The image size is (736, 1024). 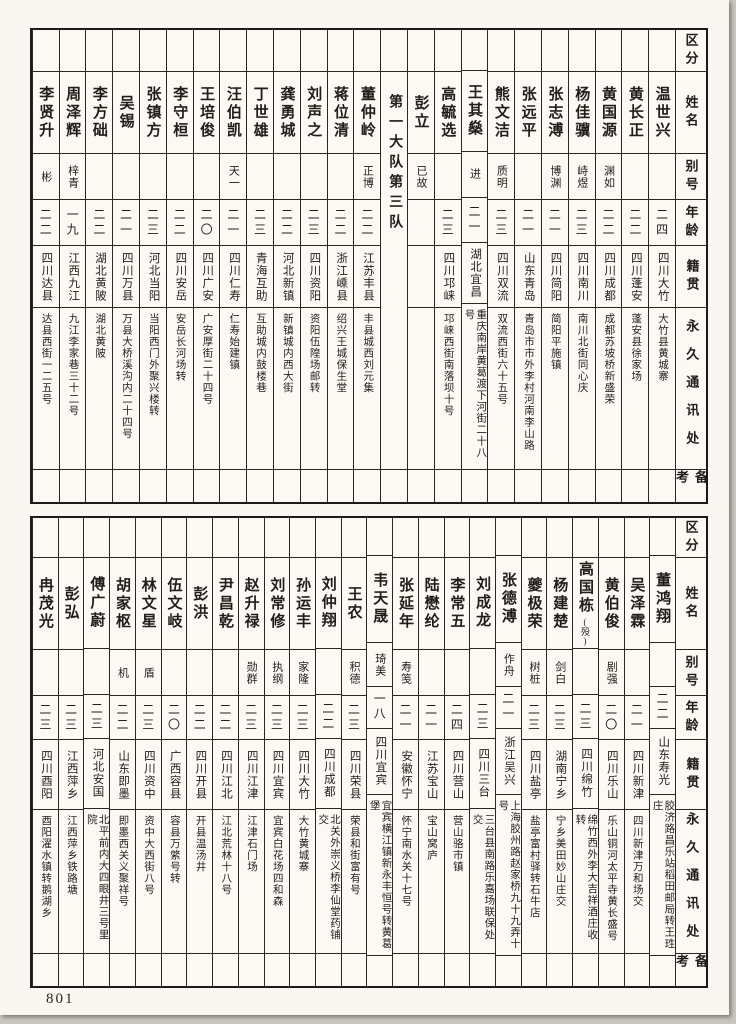 I want to click on address-cell: 宁乡美田妙山庄交, so click(x=560, y=882).